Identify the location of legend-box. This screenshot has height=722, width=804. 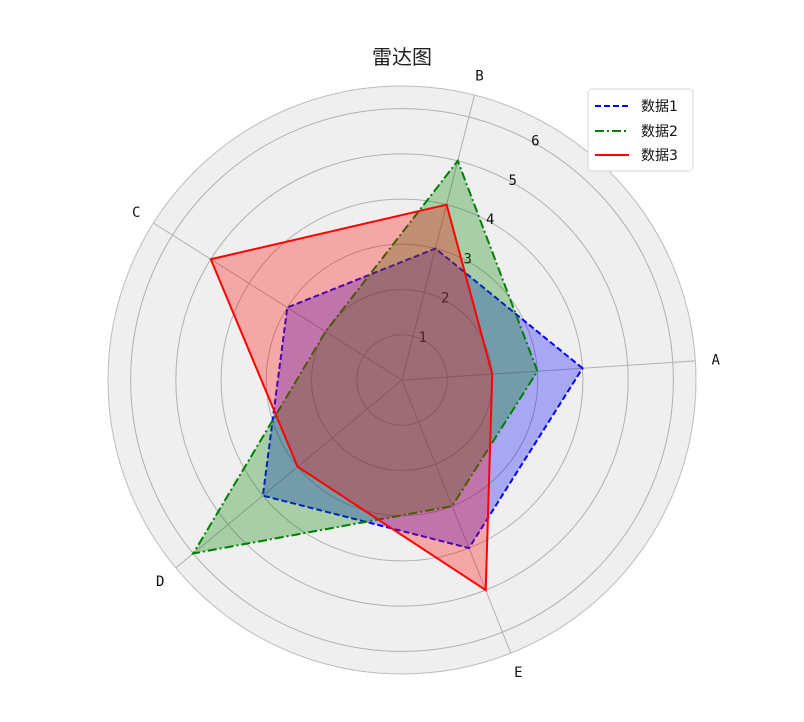
(640, 130).